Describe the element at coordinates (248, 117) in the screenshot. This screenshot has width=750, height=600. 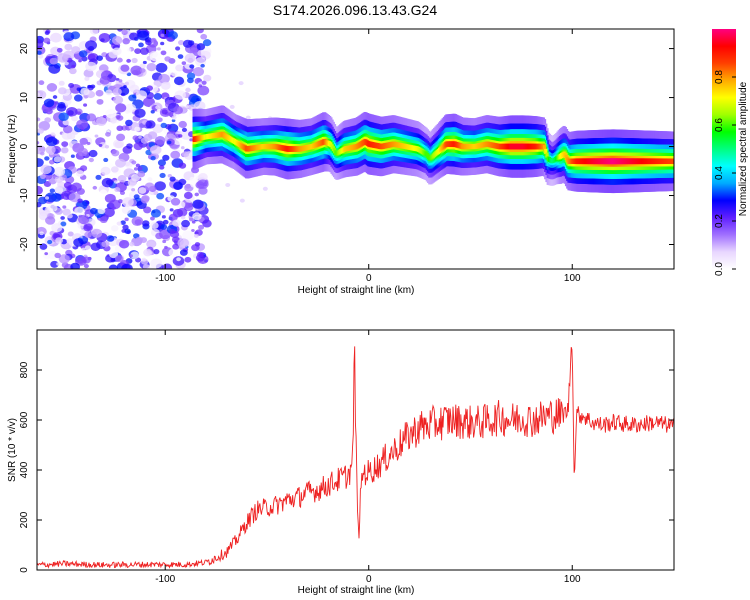
I see `noise-speck` at that location.